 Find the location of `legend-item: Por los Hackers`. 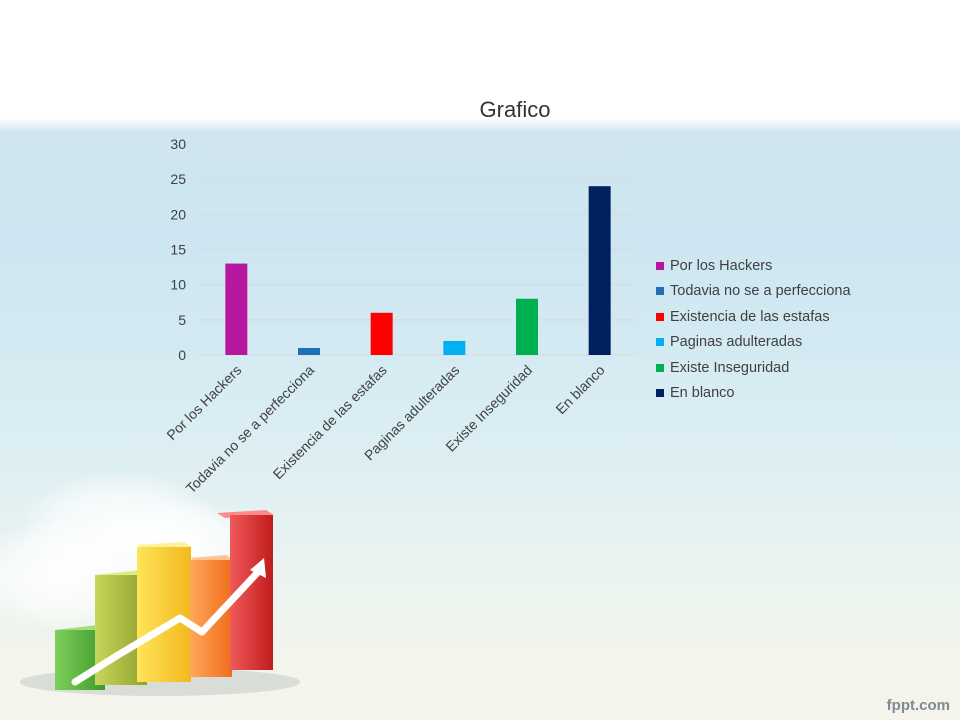

legend-item: Por los Hackers is located at coordinates (753, 266).